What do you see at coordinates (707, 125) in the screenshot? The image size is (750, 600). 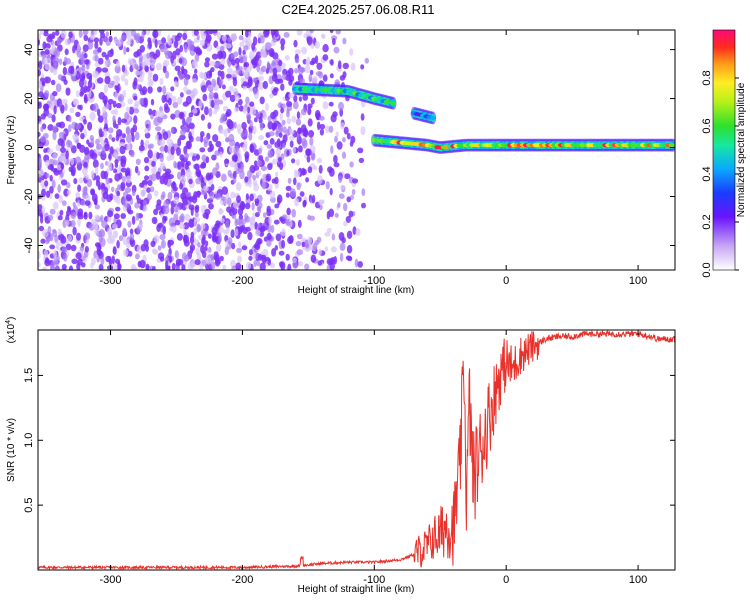 I see `colorbar-tick-label: 0.6` at bounding box center [707, 125].